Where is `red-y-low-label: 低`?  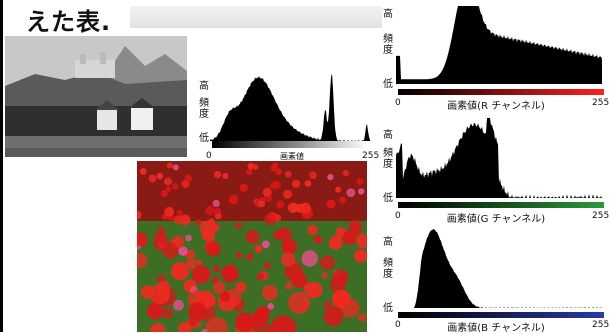 red-y-low-label: 低 is located at coordinates (388, 84).